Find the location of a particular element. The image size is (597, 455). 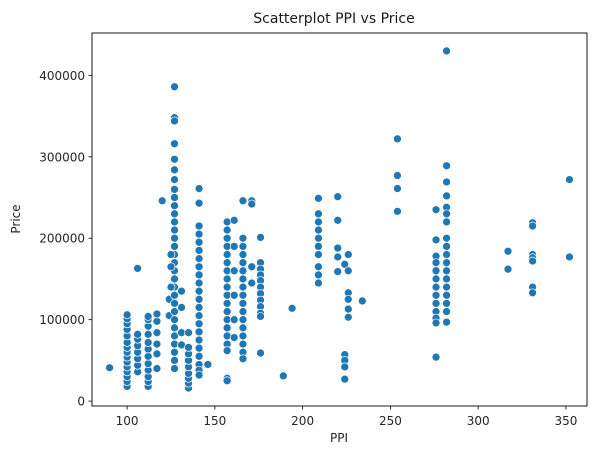

y-axis-title: Price is located at coordinates (16, 218).